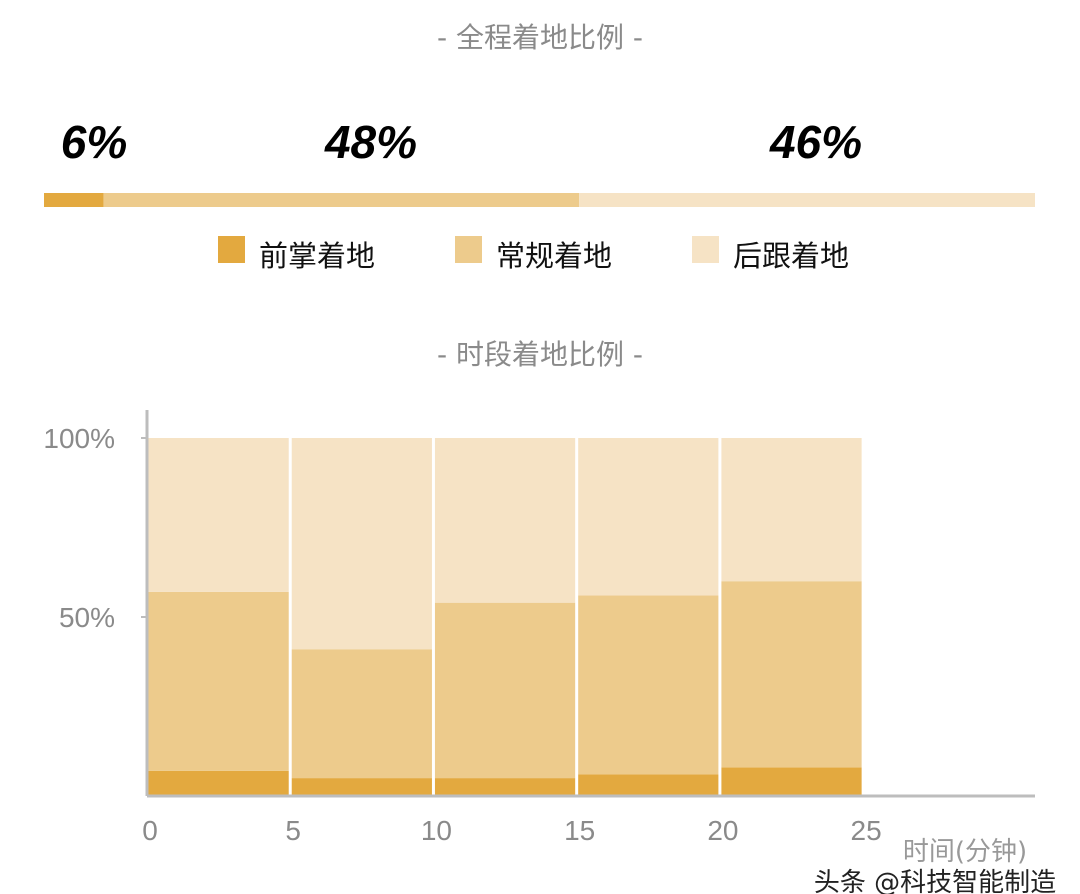  Describe the element at coordinates (436, 830) in the screenshot. I see `x-tick-label: 10` at that location.